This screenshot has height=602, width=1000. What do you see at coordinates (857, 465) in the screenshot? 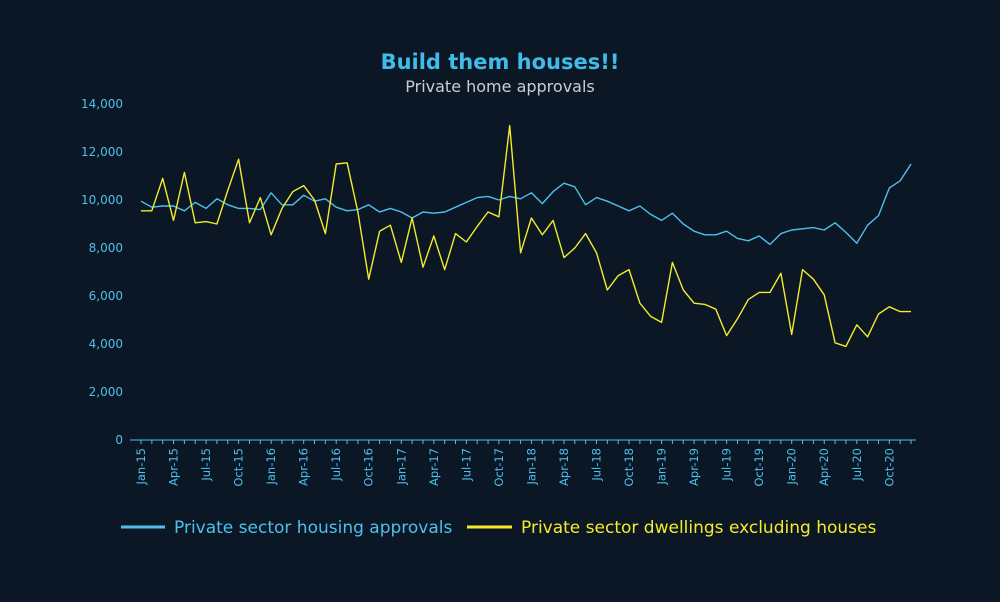
I see `x-tick-label: Jul-20` at bounding box center [857, 465].